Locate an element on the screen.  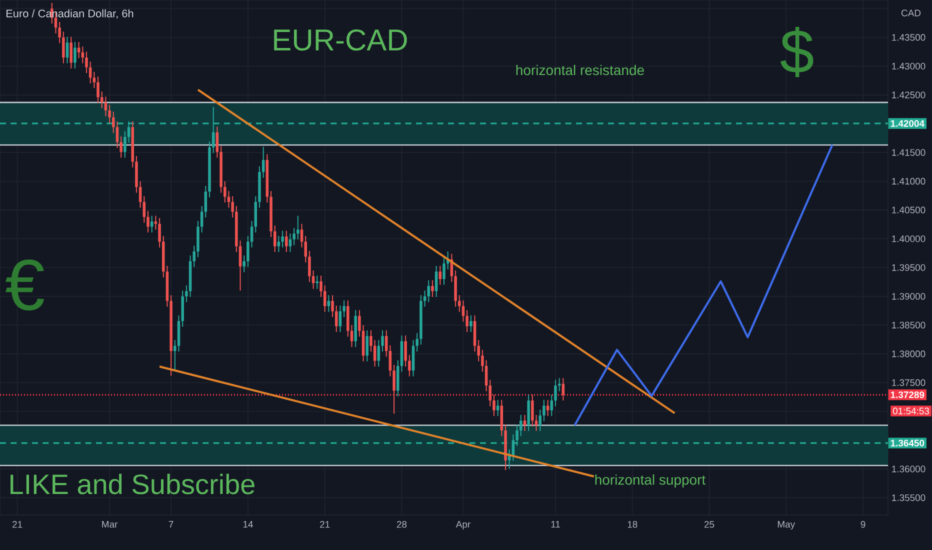
y-tick-label: 1.36000 is located at coordinates (909, 469).